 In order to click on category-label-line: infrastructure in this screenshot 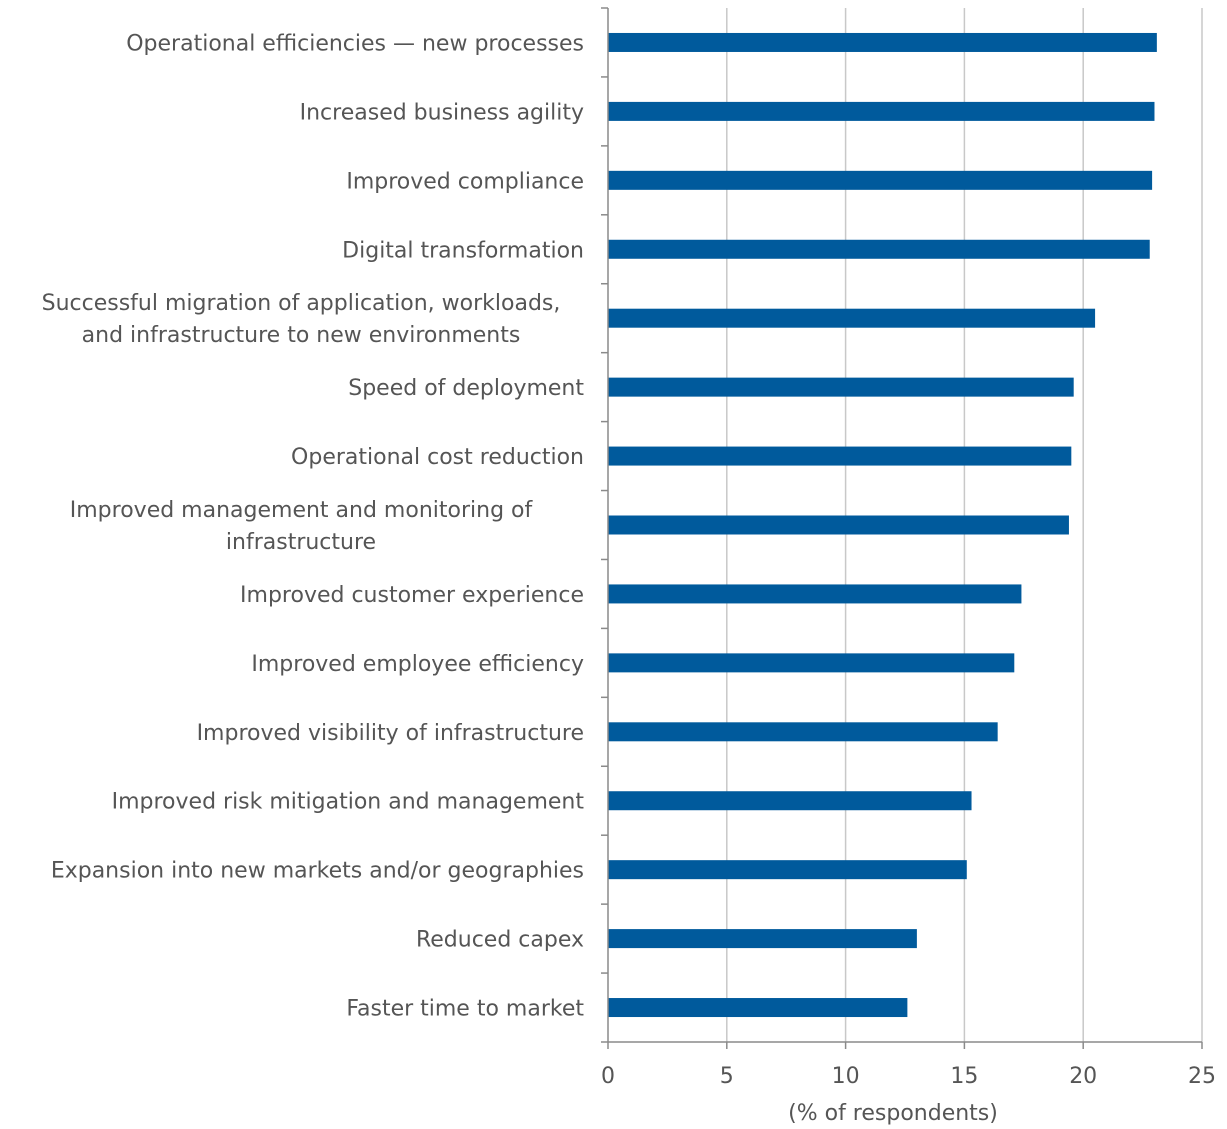, I will do `click(301, 542)`.